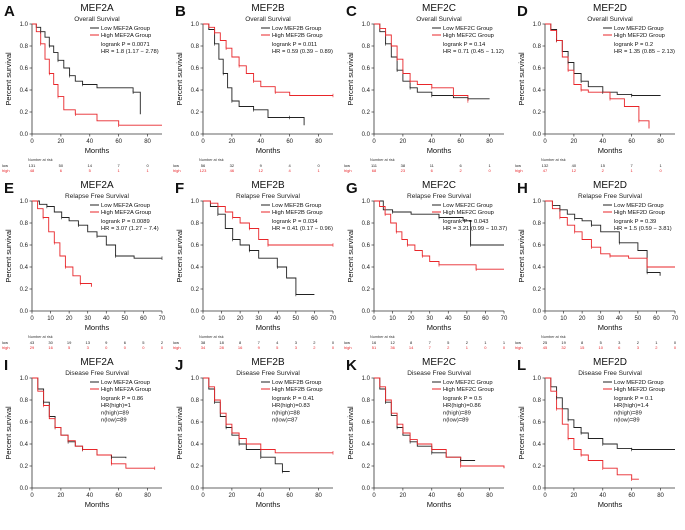 The width and height of the screenshot is (685, 530). What do you see at coordinates (162, 319) in the screenshot?
I see `x-tick-label: 70` at bounding box center [162, 319].